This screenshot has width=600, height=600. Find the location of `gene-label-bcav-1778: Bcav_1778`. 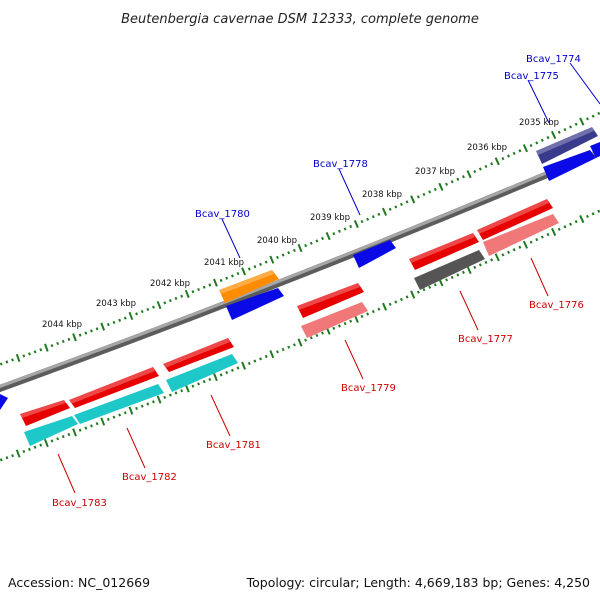

gene-label-bcav-1778: Bcav_1778 is located at coordinates (340, 164).